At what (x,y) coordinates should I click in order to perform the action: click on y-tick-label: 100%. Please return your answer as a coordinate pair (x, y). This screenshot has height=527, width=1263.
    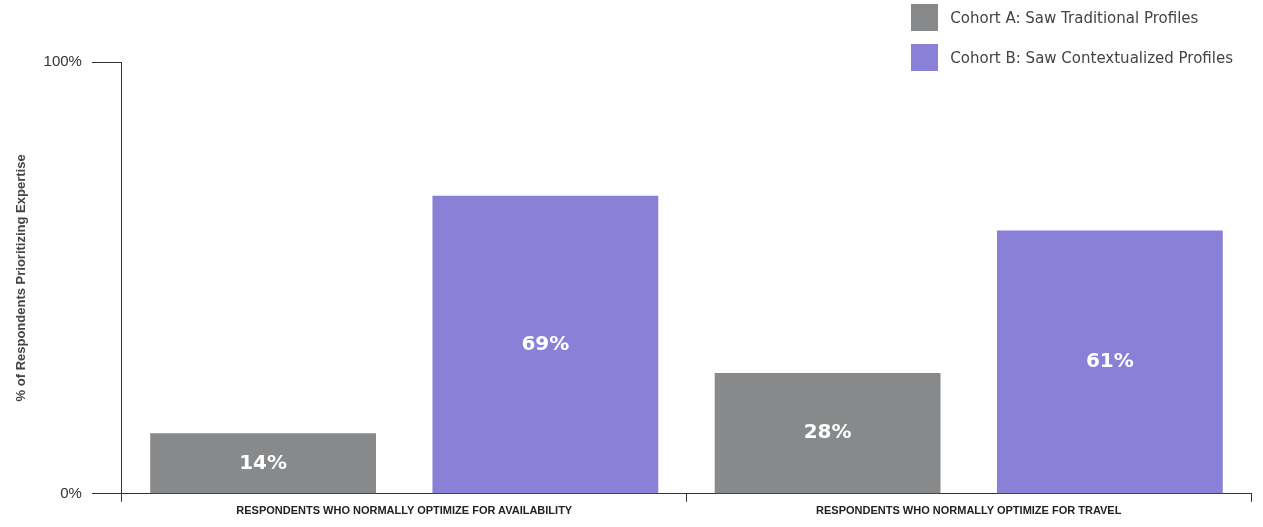
    Looking at the image, I should click on (62, 61).